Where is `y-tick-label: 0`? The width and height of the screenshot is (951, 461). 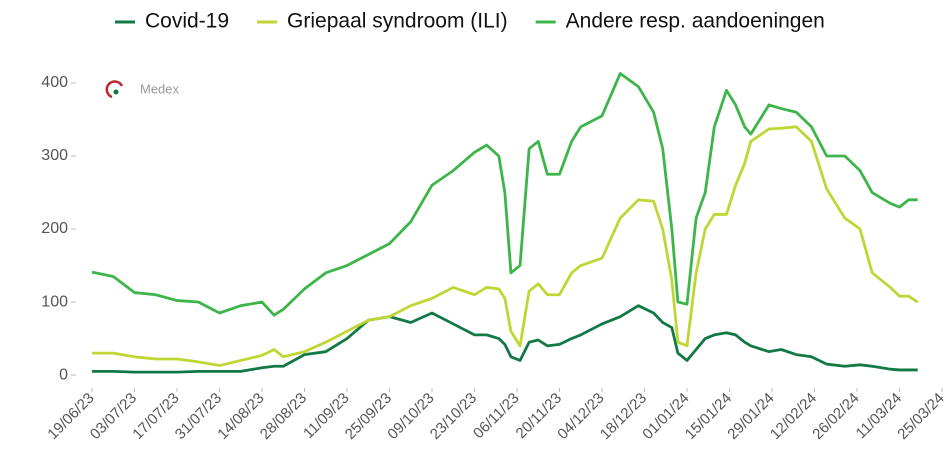
y-tick-label: 0 is located at coordinates (63, 374).